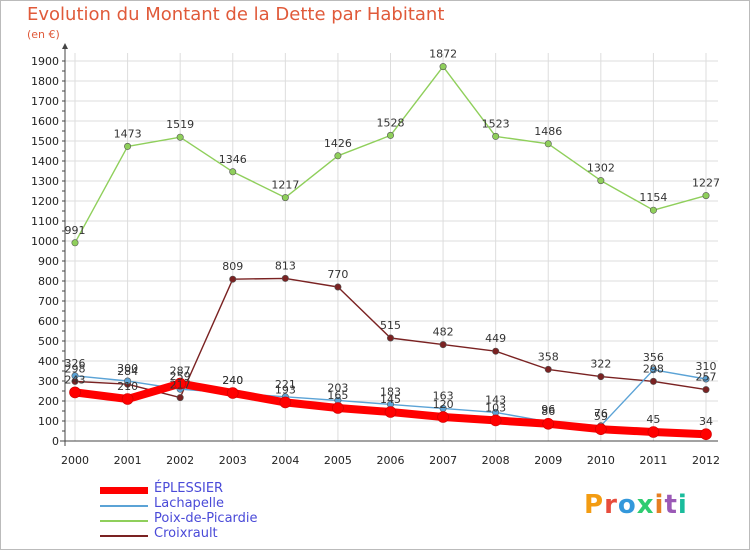 The image size is (750, 550). What do you see at coordinates (48, 361) in the screenshot?
I see `y-tick-label: 400` at bounding box center [48, 361].